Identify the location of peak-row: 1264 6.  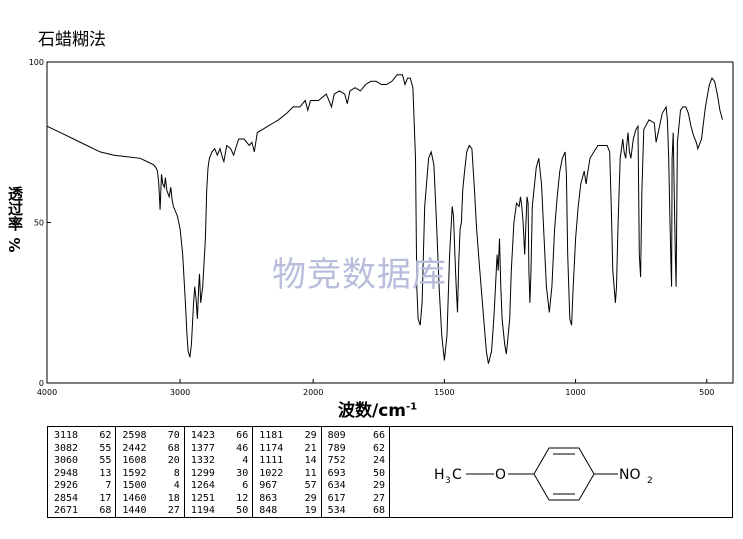
(219, 486).